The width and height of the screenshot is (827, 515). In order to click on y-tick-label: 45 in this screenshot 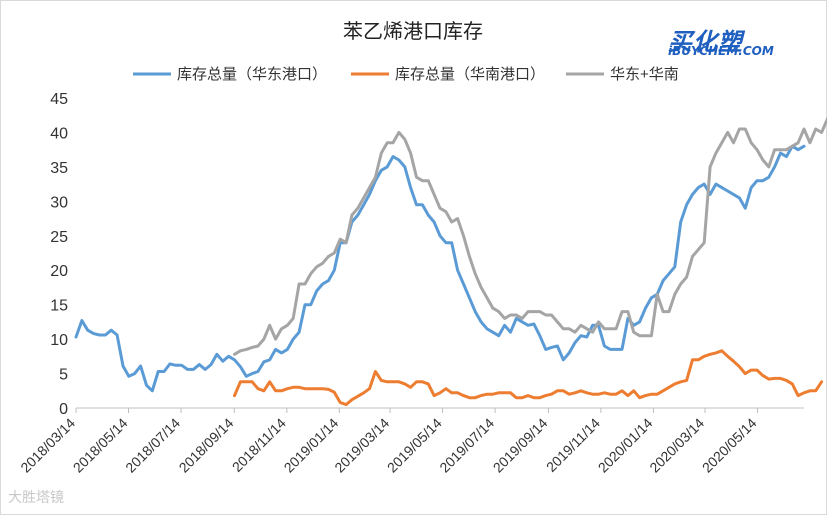, I will do `click(59, 99)`.